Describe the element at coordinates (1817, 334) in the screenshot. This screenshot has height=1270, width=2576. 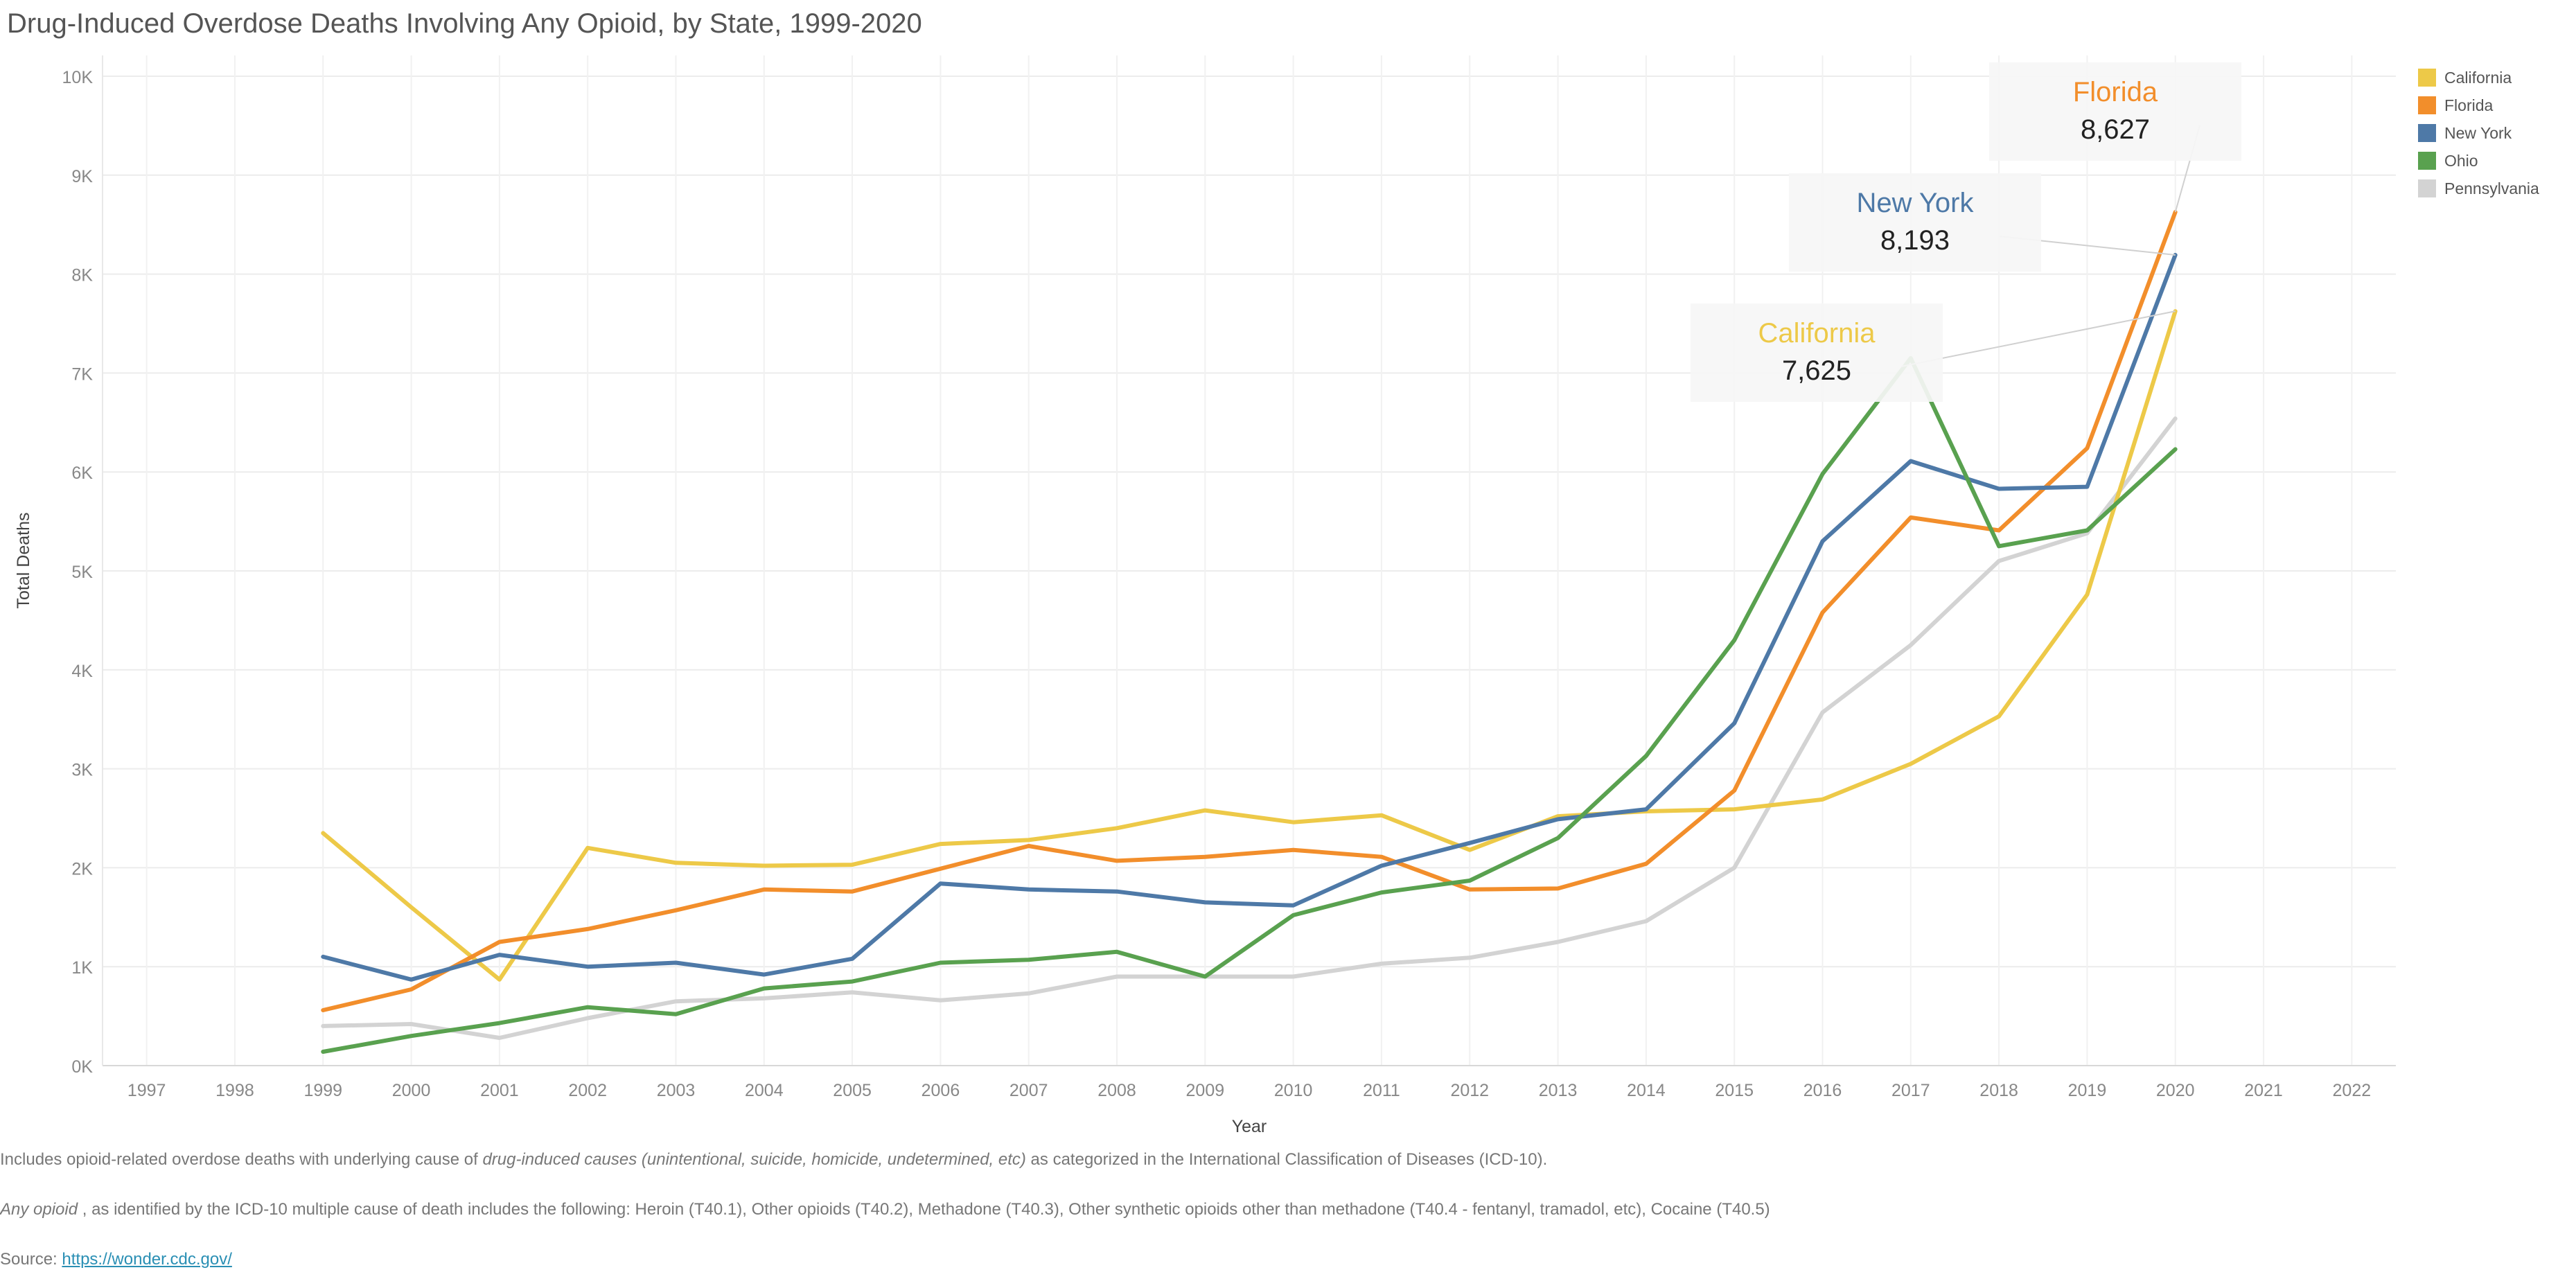
I see `annotation-label-california: California` at that location.